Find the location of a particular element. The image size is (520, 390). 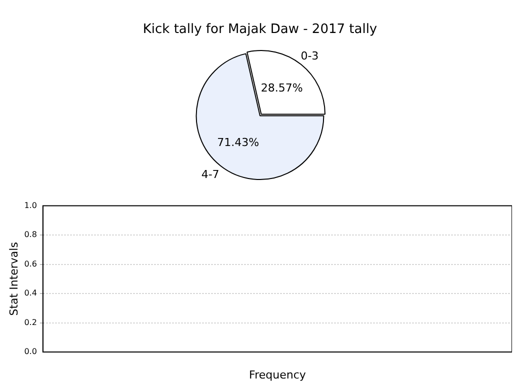

y-tick-label: 0.6 is located at coordinates (30, 263).